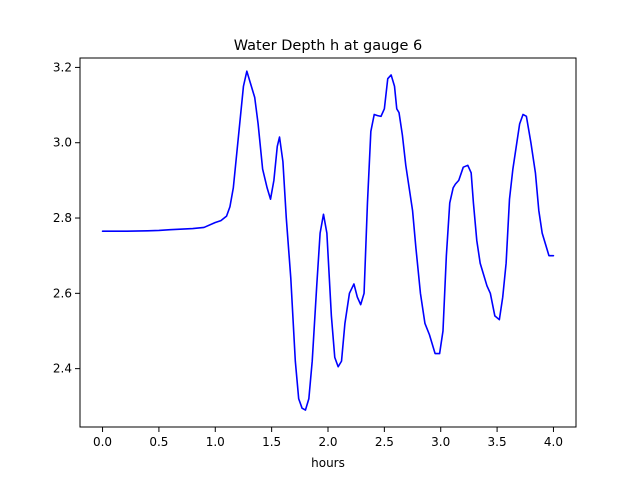 The height and width of the screenshot is (480, 640). What do you see at coordinates (440, 442) in the screenshot?
I see `x-tick-label: 3.0` at bounding box center [440, 442].